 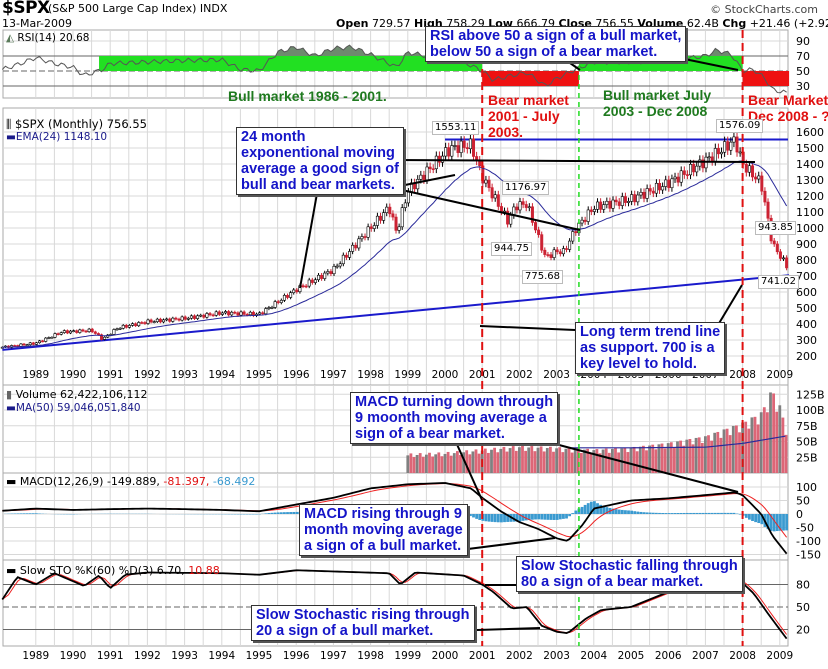 What do you see at coordinates (259, 656) in the screenshot?
I see `x-tick-label: 1995` at bounding box center [259, 656].